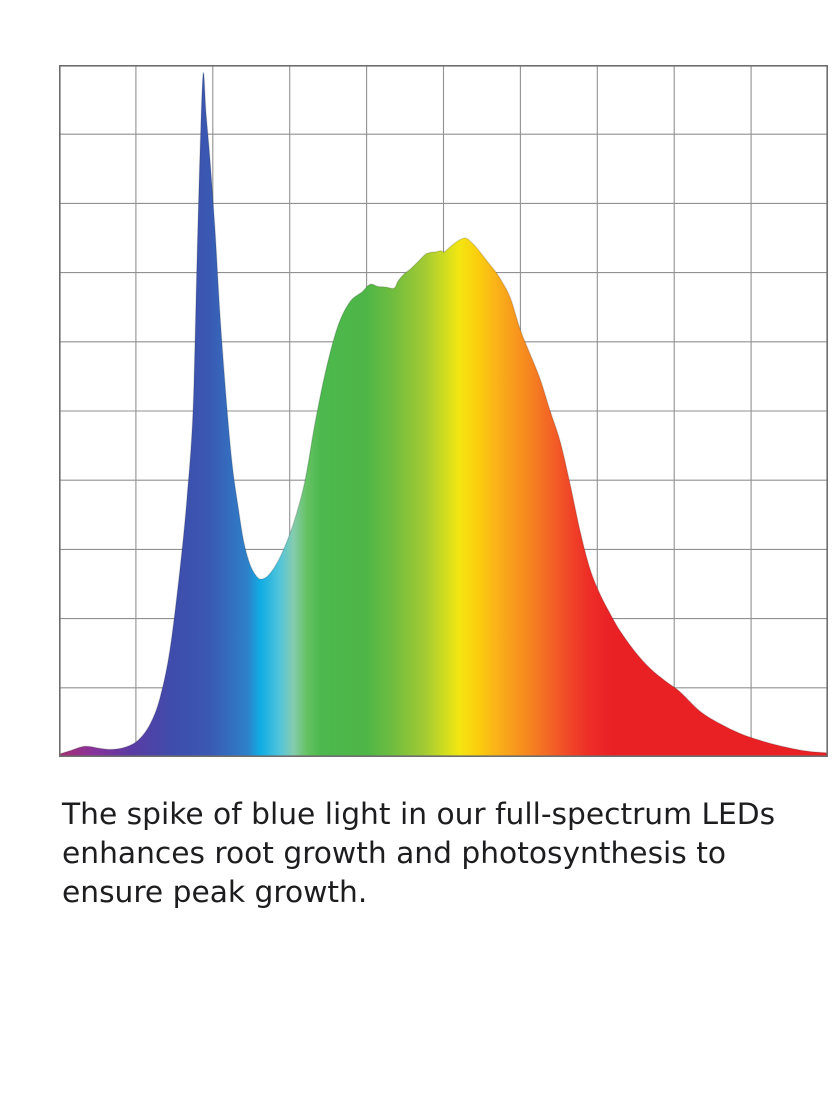  I want to click on caption-line-3: ensure peak growth., so click(215, 892).